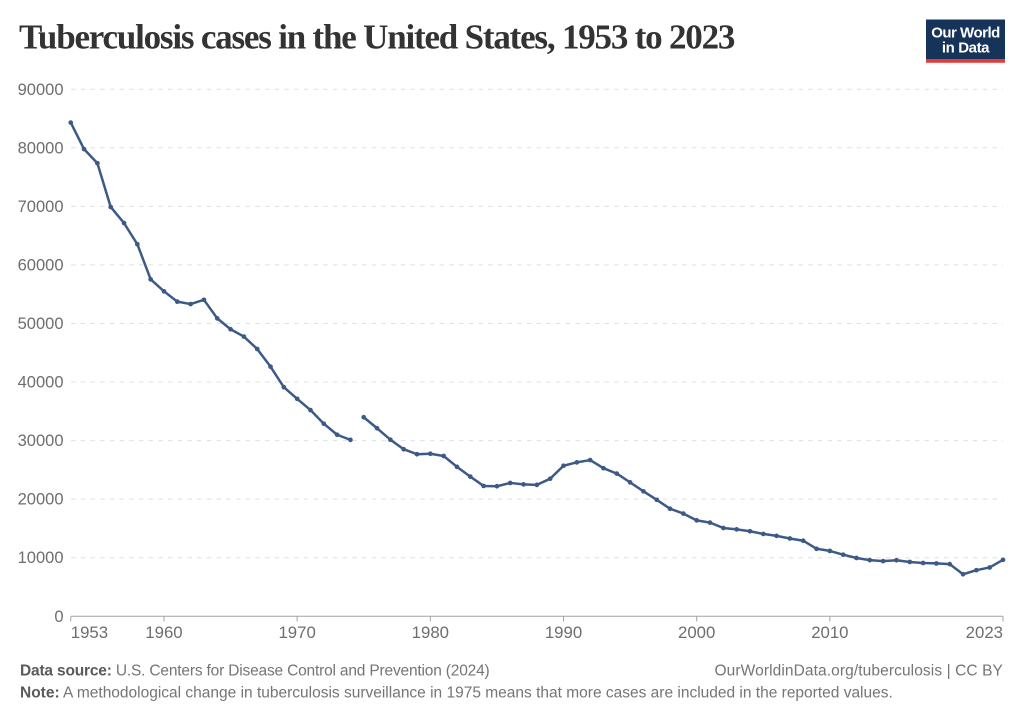 This screenshot has height=723, width=1024. What do you see at coordinates (41, 441) in the screenshot?
I see `svg-text: 30000` at bounding box center [41, 441].